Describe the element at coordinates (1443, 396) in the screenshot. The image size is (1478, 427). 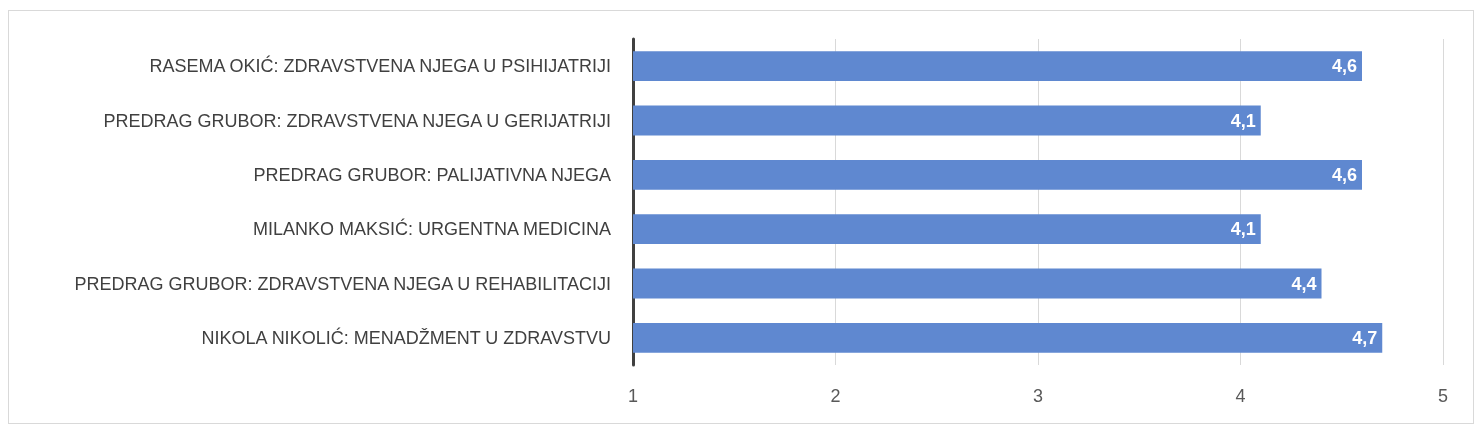
I see `x-tick-label: 5` at that location.